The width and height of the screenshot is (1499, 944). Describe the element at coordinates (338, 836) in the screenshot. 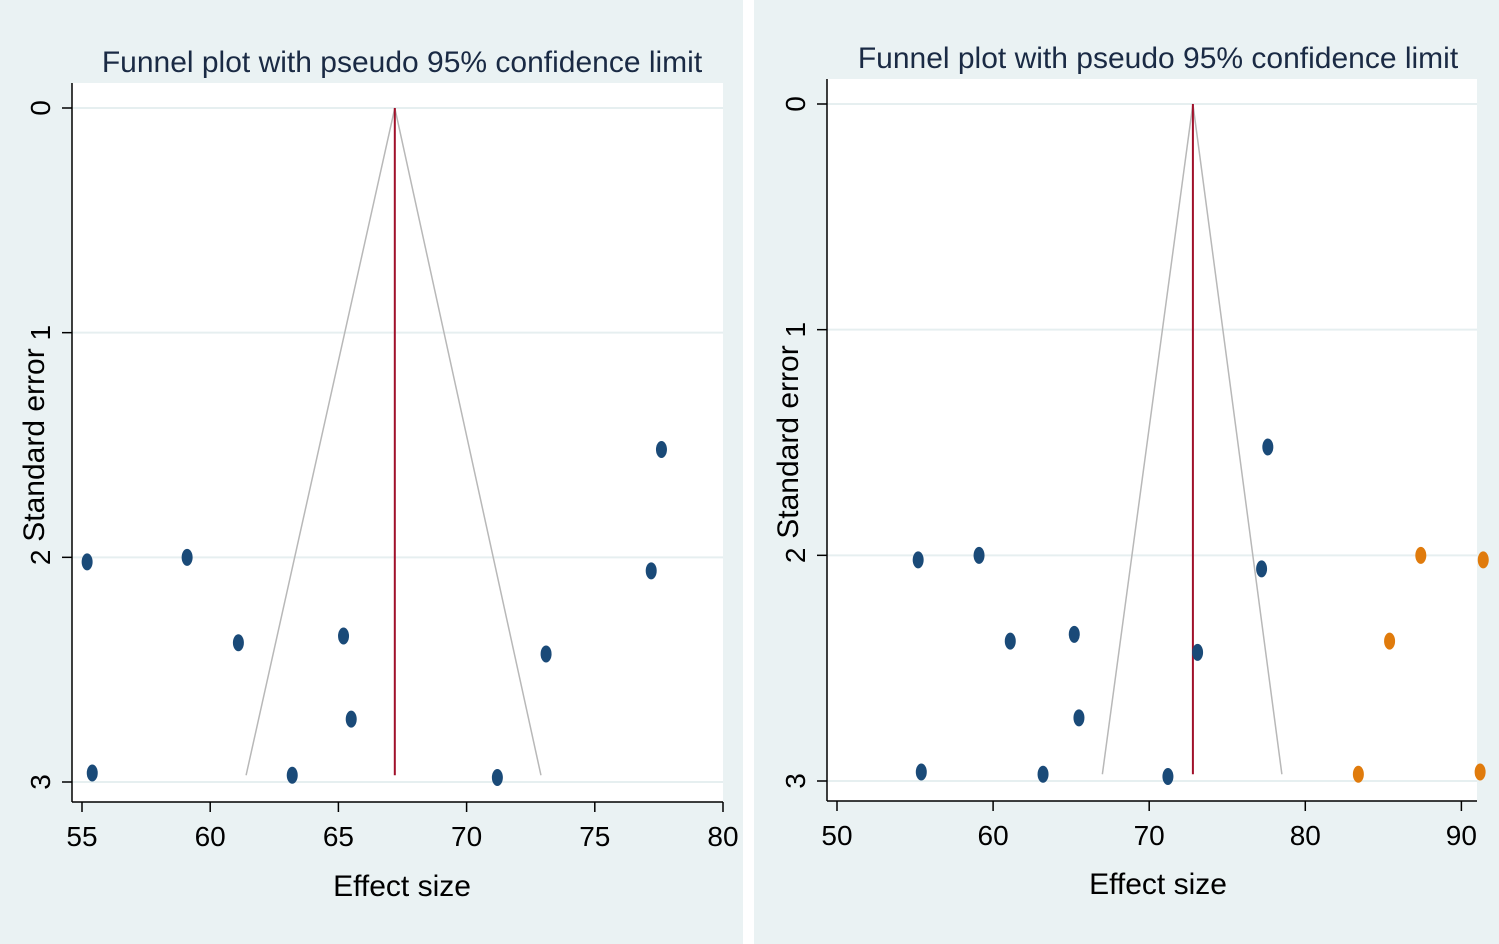

I see `x-tick-label: 65` at that location.